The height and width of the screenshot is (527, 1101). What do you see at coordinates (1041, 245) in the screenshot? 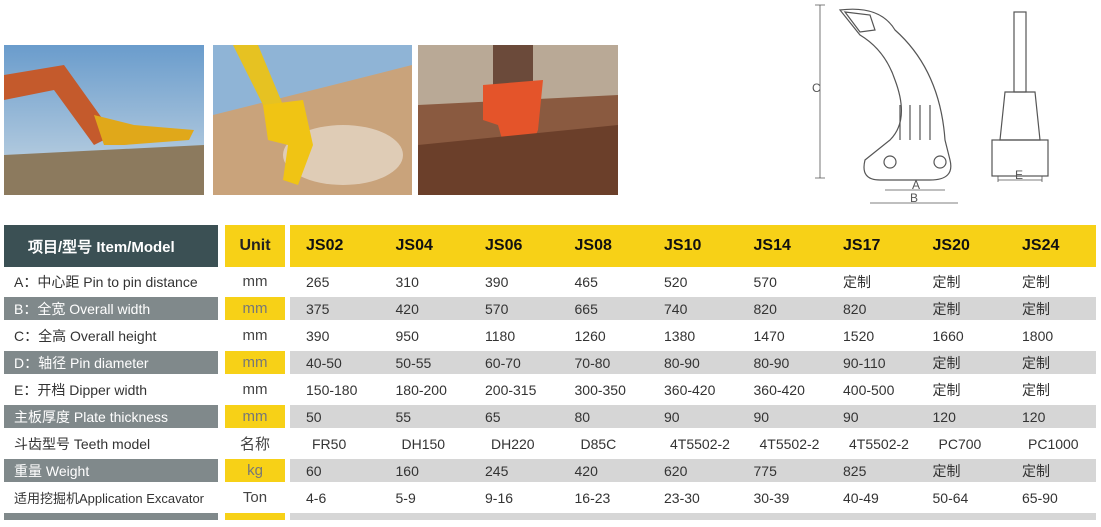
I see `header-model: JS24` at bounding box center [1041, 245].